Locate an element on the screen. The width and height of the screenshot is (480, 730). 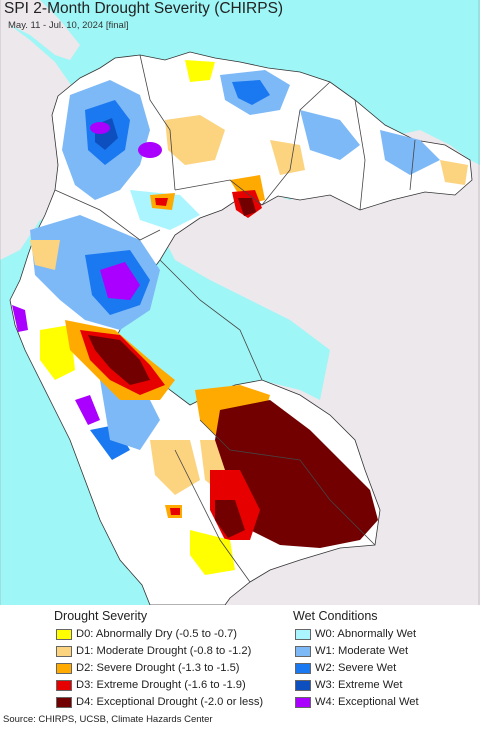
central-america is located at coordinates (40, 30).